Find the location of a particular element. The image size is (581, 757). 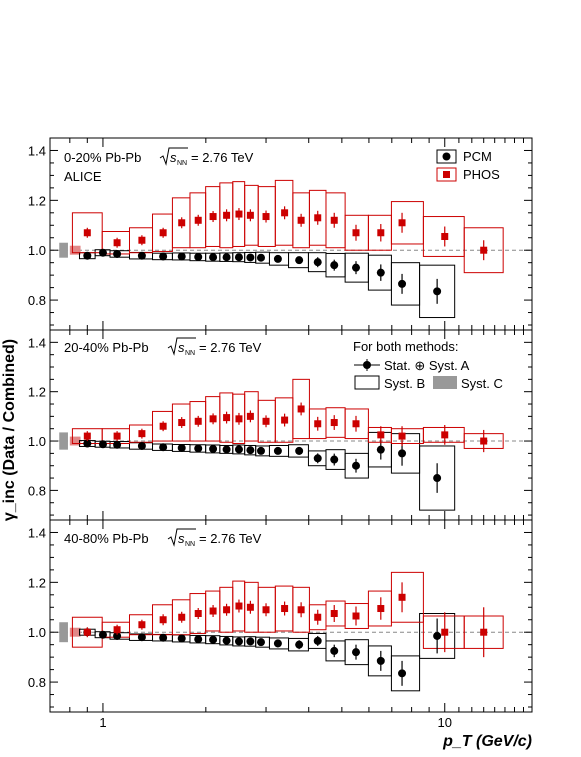

panel-1-energy: = 2.76 TeV is located at coordinates (222, 157).